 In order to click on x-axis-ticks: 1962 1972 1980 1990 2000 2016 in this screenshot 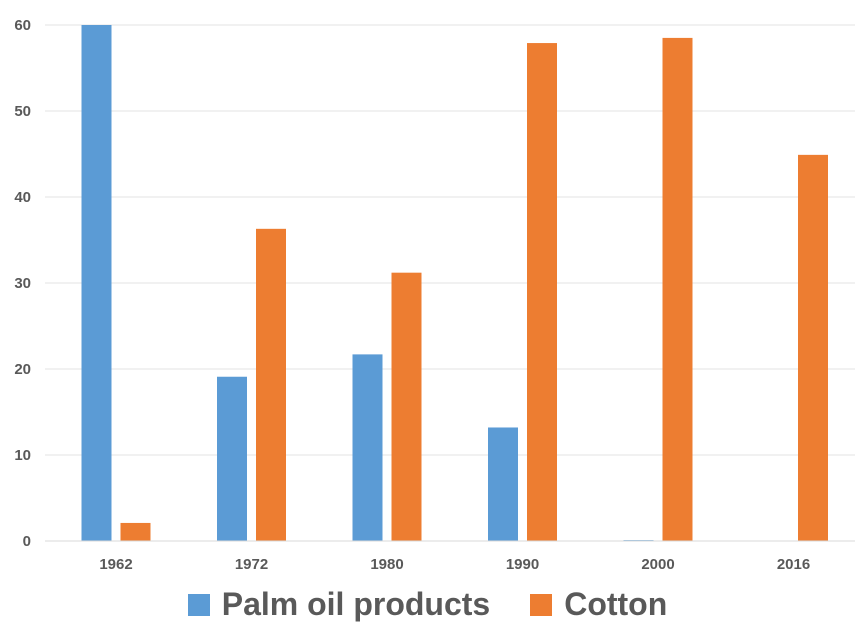, I will do `click(454, 564)`.